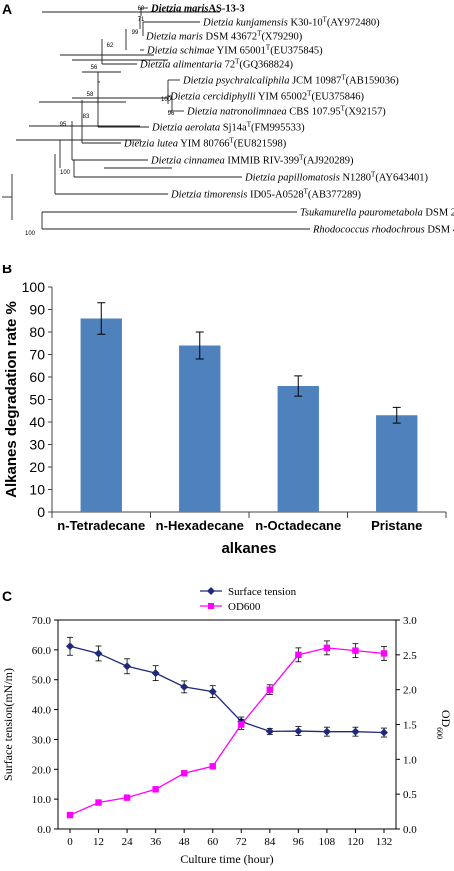 This screenshot has height=871, width=454. What do you see at coordinates (101, 525) in the screenshot?
I see `bar-category-label: n-Tetradecane` at bounding box center [101, 525].